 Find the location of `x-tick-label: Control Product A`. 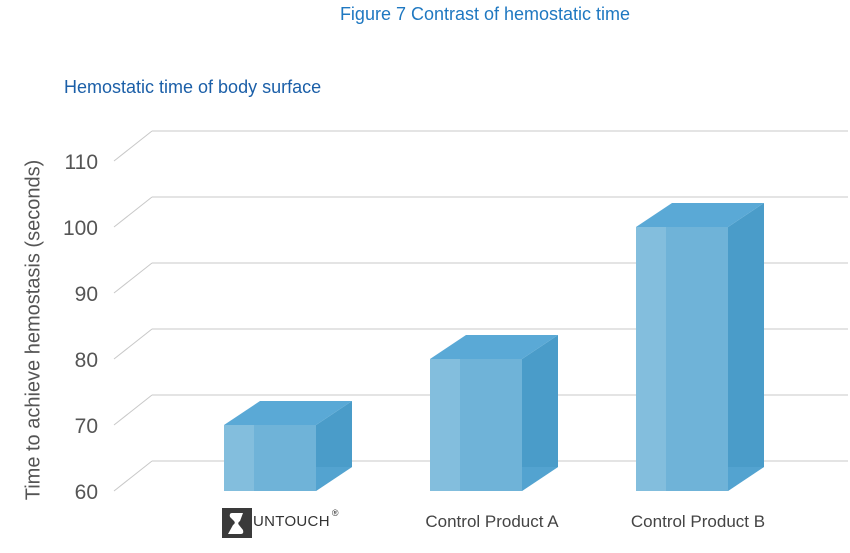

x-tick-label: Control Product A is located at coordinates (492, 521).